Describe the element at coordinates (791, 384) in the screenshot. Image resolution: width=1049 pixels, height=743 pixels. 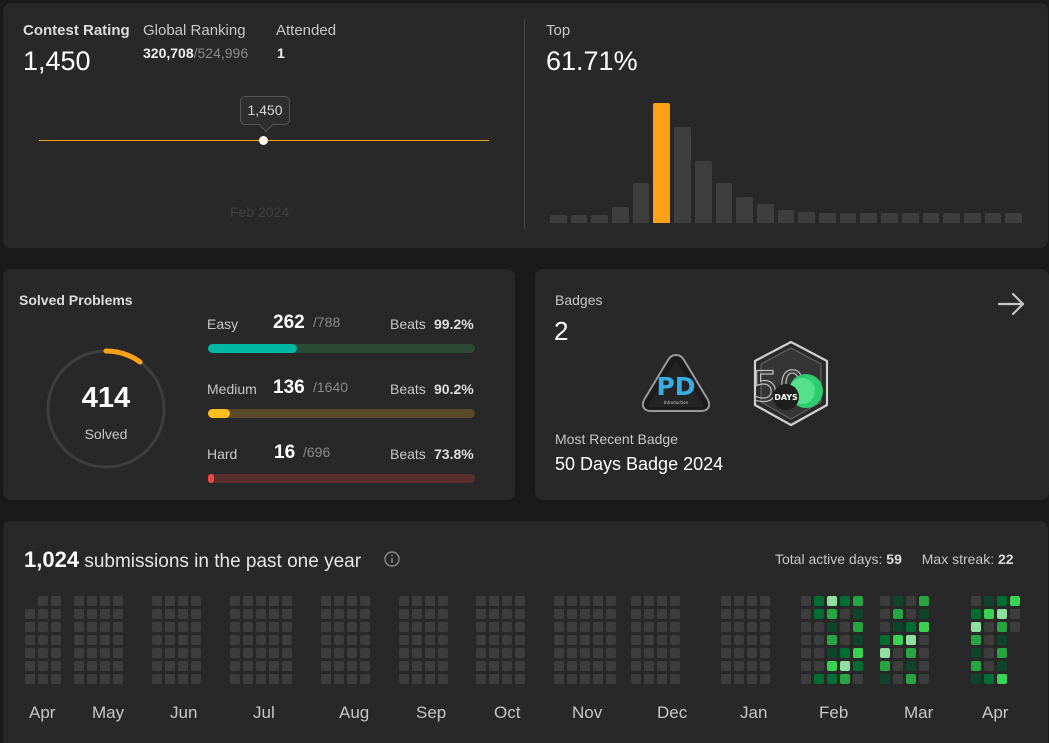
I see `50-days-badge-icon: 50 DAYS` at that location.